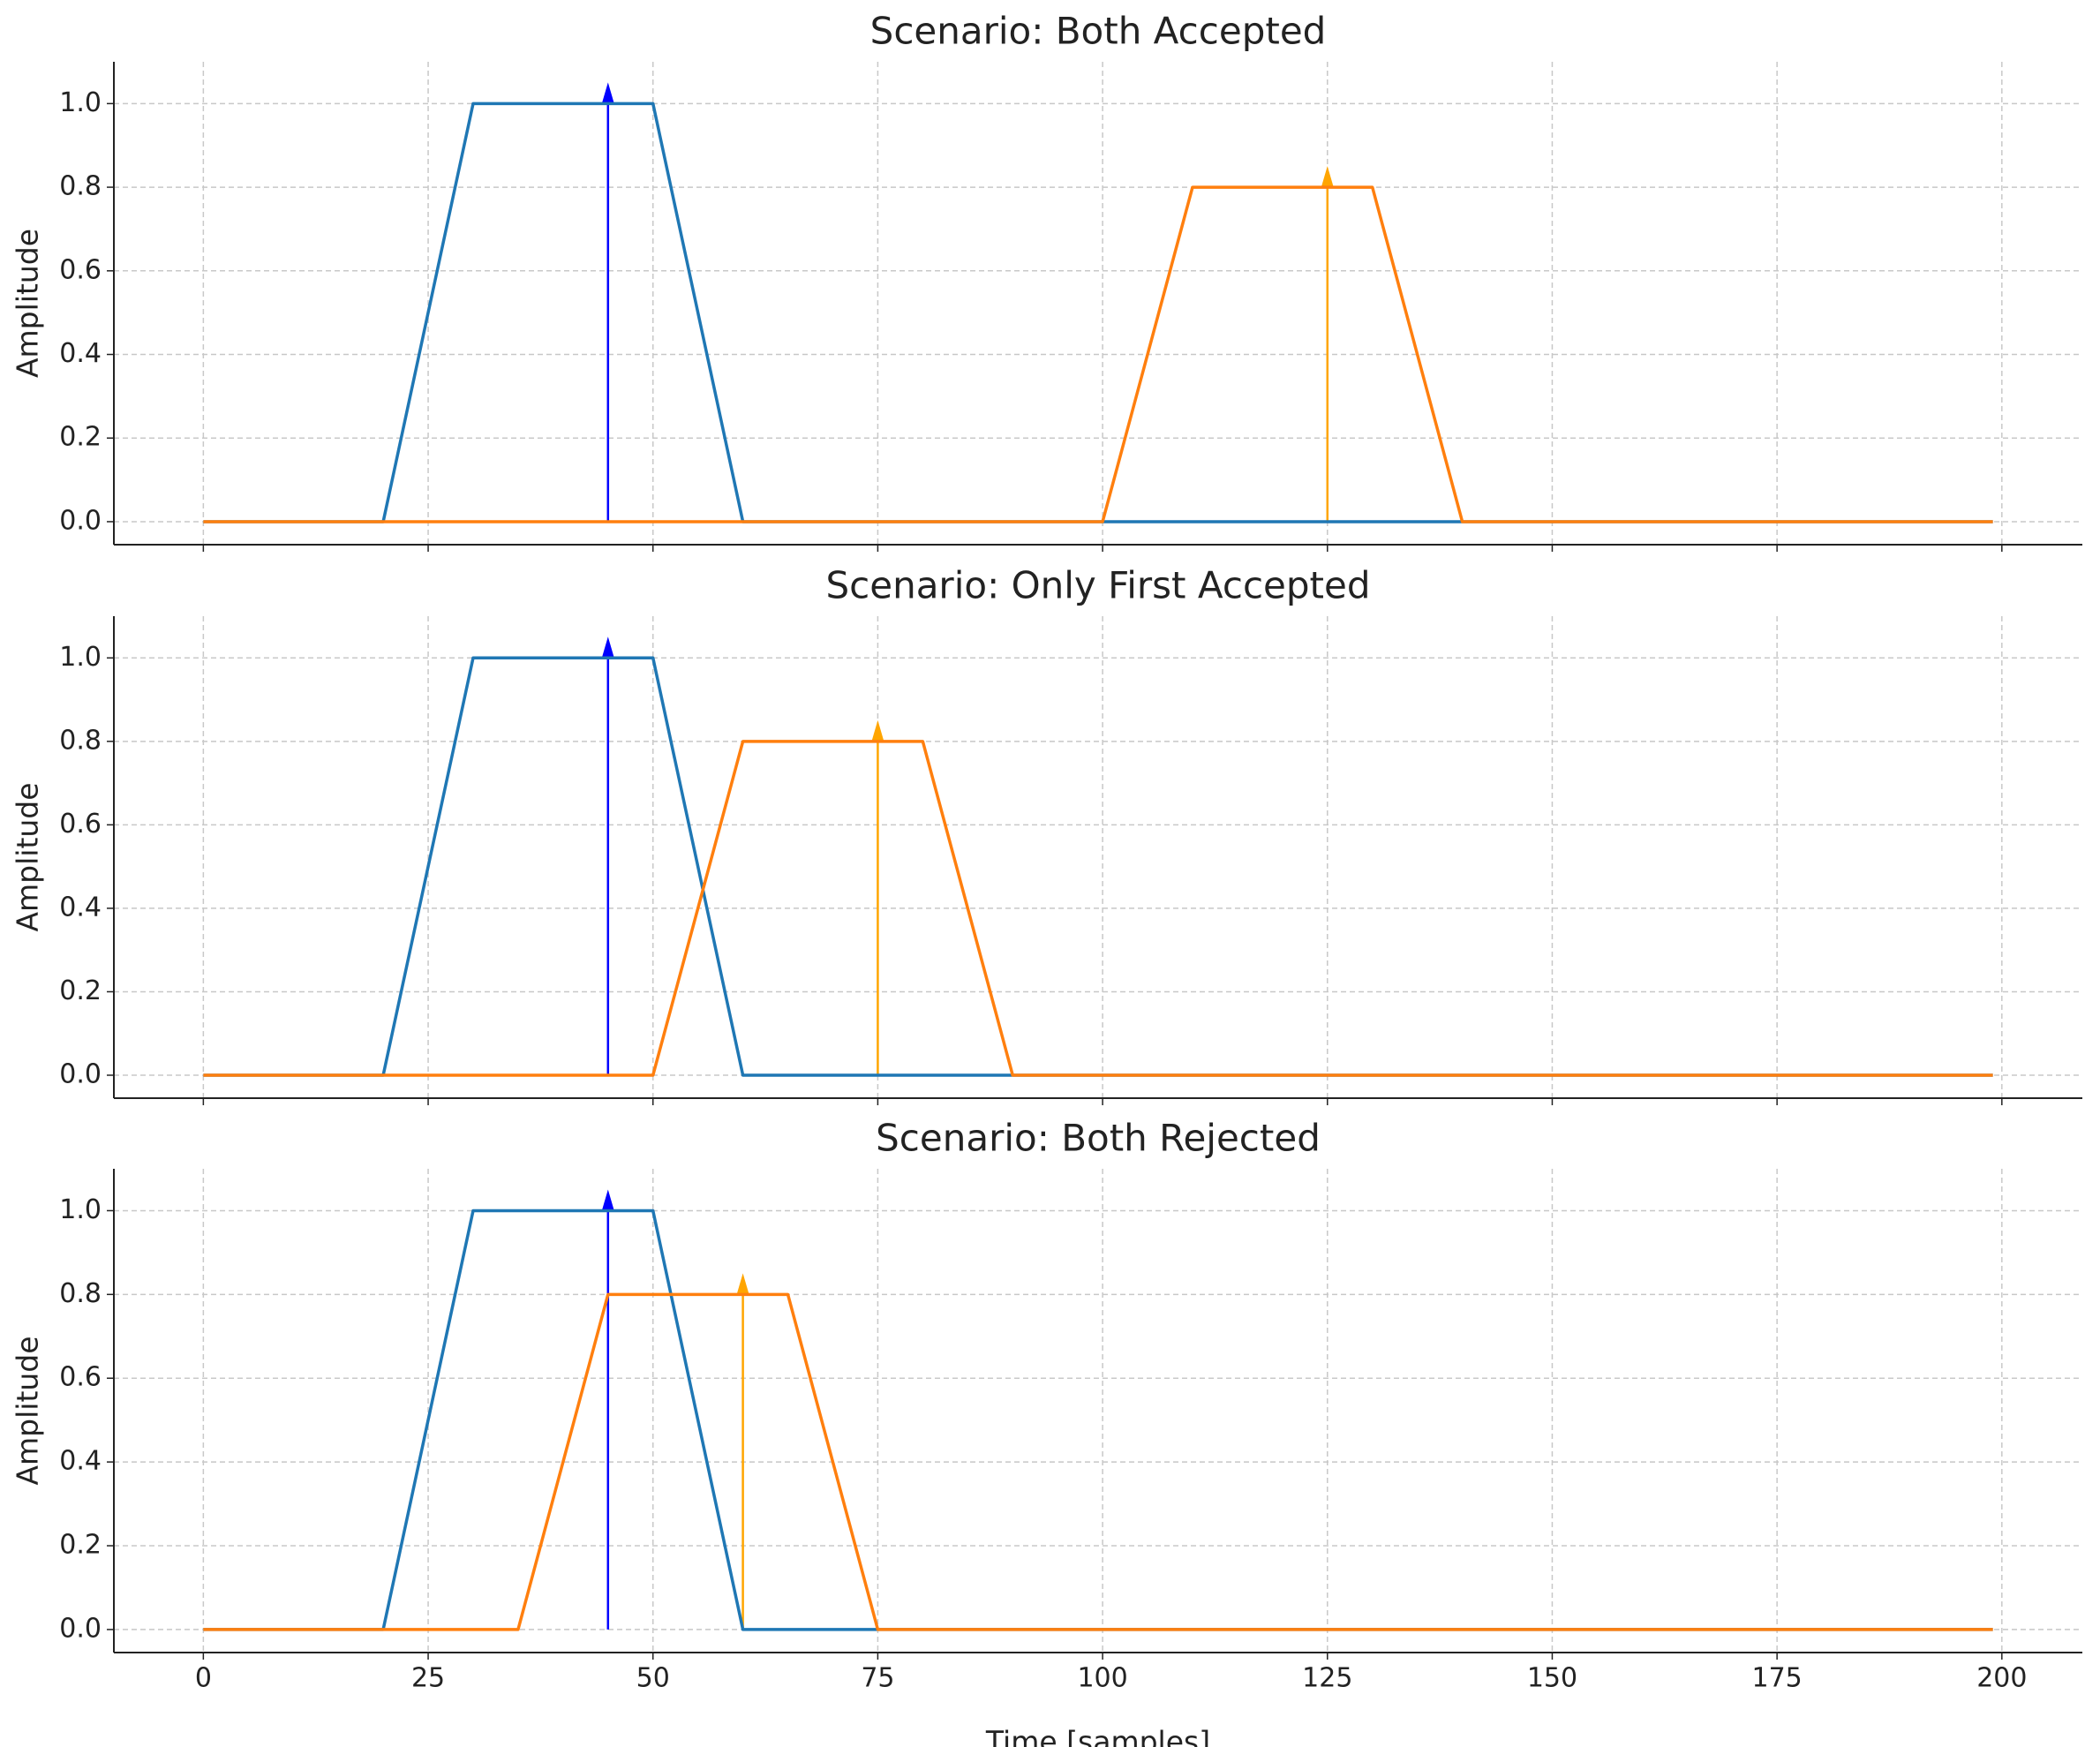 Image resolution: width=2100 pixels, height=1747 pixels. What do you see at coordinates (428, 1678) in the screenshot?
I see `x-tick-label: 25` at bounding box center [428, 1678].